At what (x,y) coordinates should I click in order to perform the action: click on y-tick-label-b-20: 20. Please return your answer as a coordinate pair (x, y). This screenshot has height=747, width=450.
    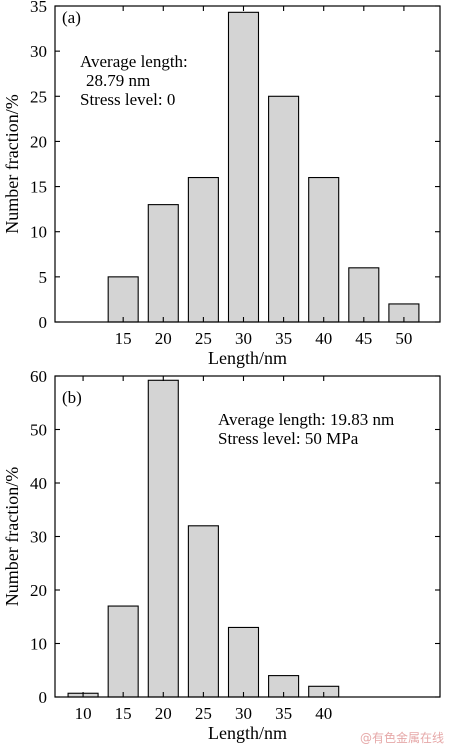
    Looking at the image, I should click on (38, 590).